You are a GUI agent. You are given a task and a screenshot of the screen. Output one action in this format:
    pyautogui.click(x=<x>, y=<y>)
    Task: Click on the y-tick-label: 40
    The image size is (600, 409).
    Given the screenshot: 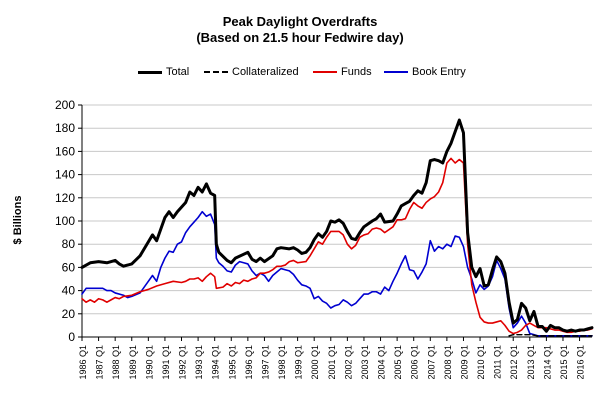 What is the action you would take?
    pyautogui.click(x=69, y=291)
    